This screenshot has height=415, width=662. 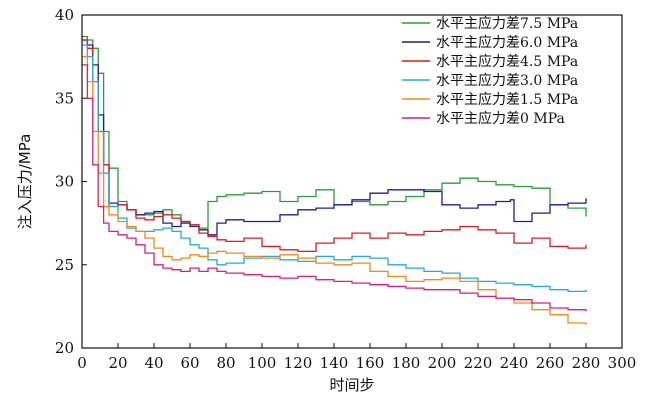 What do you see at coordinates (262, 363) in the screenshot?
I see `x-tick-label-100: 100` at bounding box center [262, 363].